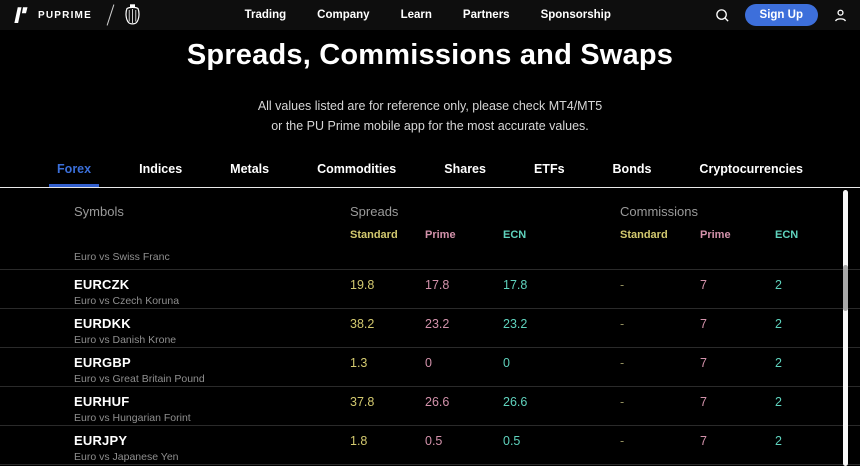 The height and width of the screenshot is (466, 860). Describe the element at coordinates (139, 379) in the screenshot. I see `symbol-description: Euro vs Great Britain Pound` at that location.